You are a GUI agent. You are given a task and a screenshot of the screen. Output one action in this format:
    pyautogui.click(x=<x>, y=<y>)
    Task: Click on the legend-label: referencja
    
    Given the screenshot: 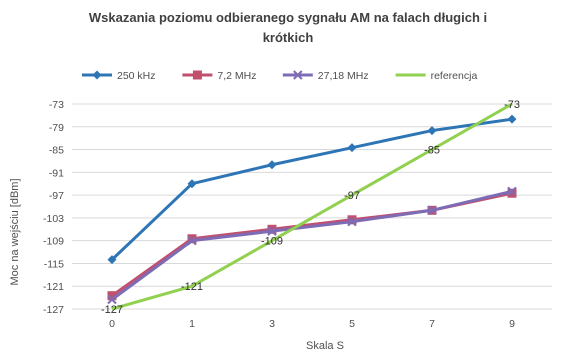 What is the action you would take?
    pyautogui.click(x=454, y=76)
    